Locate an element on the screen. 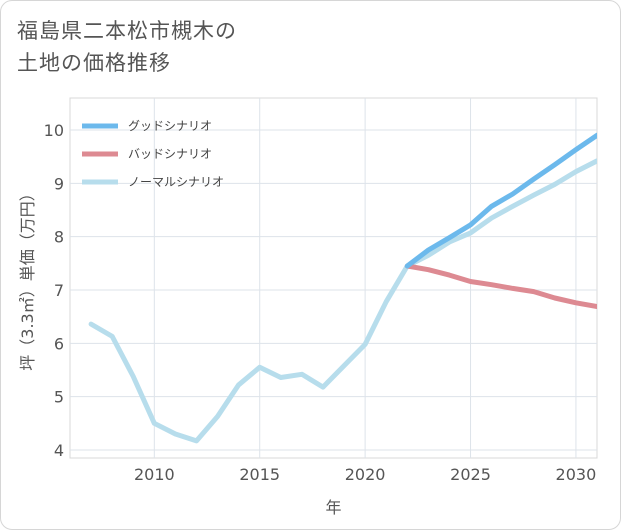  x-tick-label-2015: 2015 is located at coordinates (259, 474).